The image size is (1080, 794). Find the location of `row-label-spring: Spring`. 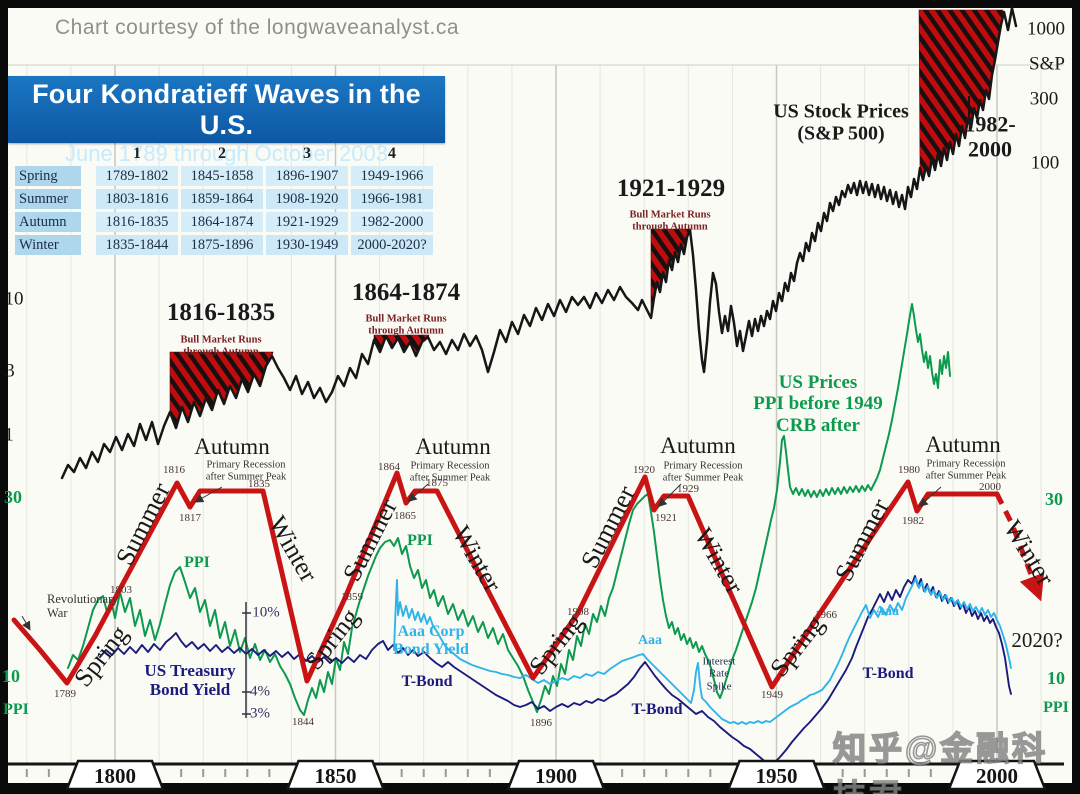

row-label-spring: Spring is located at coordinates (54, 176).